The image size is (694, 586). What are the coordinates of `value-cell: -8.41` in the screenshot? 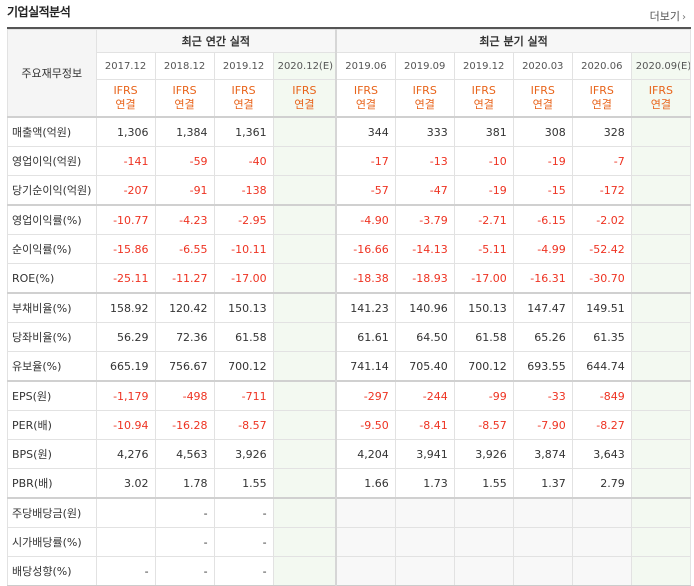 It's located at (424, 425).